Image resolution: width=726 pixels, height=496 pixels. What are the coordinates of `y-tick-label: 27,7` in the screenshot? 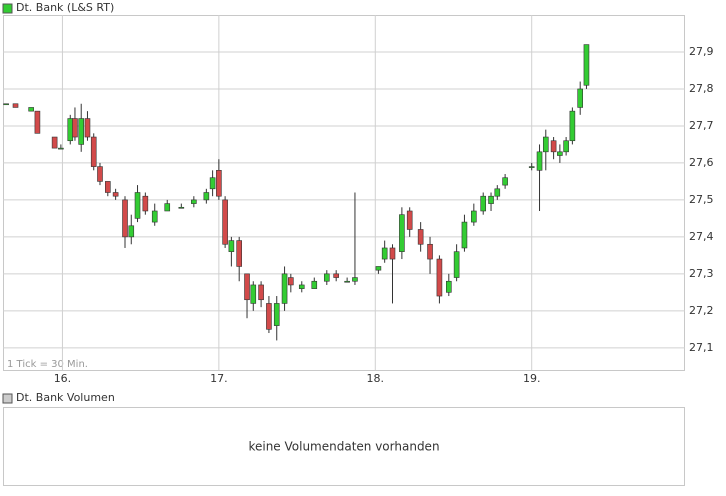 It's located at (701, 125).